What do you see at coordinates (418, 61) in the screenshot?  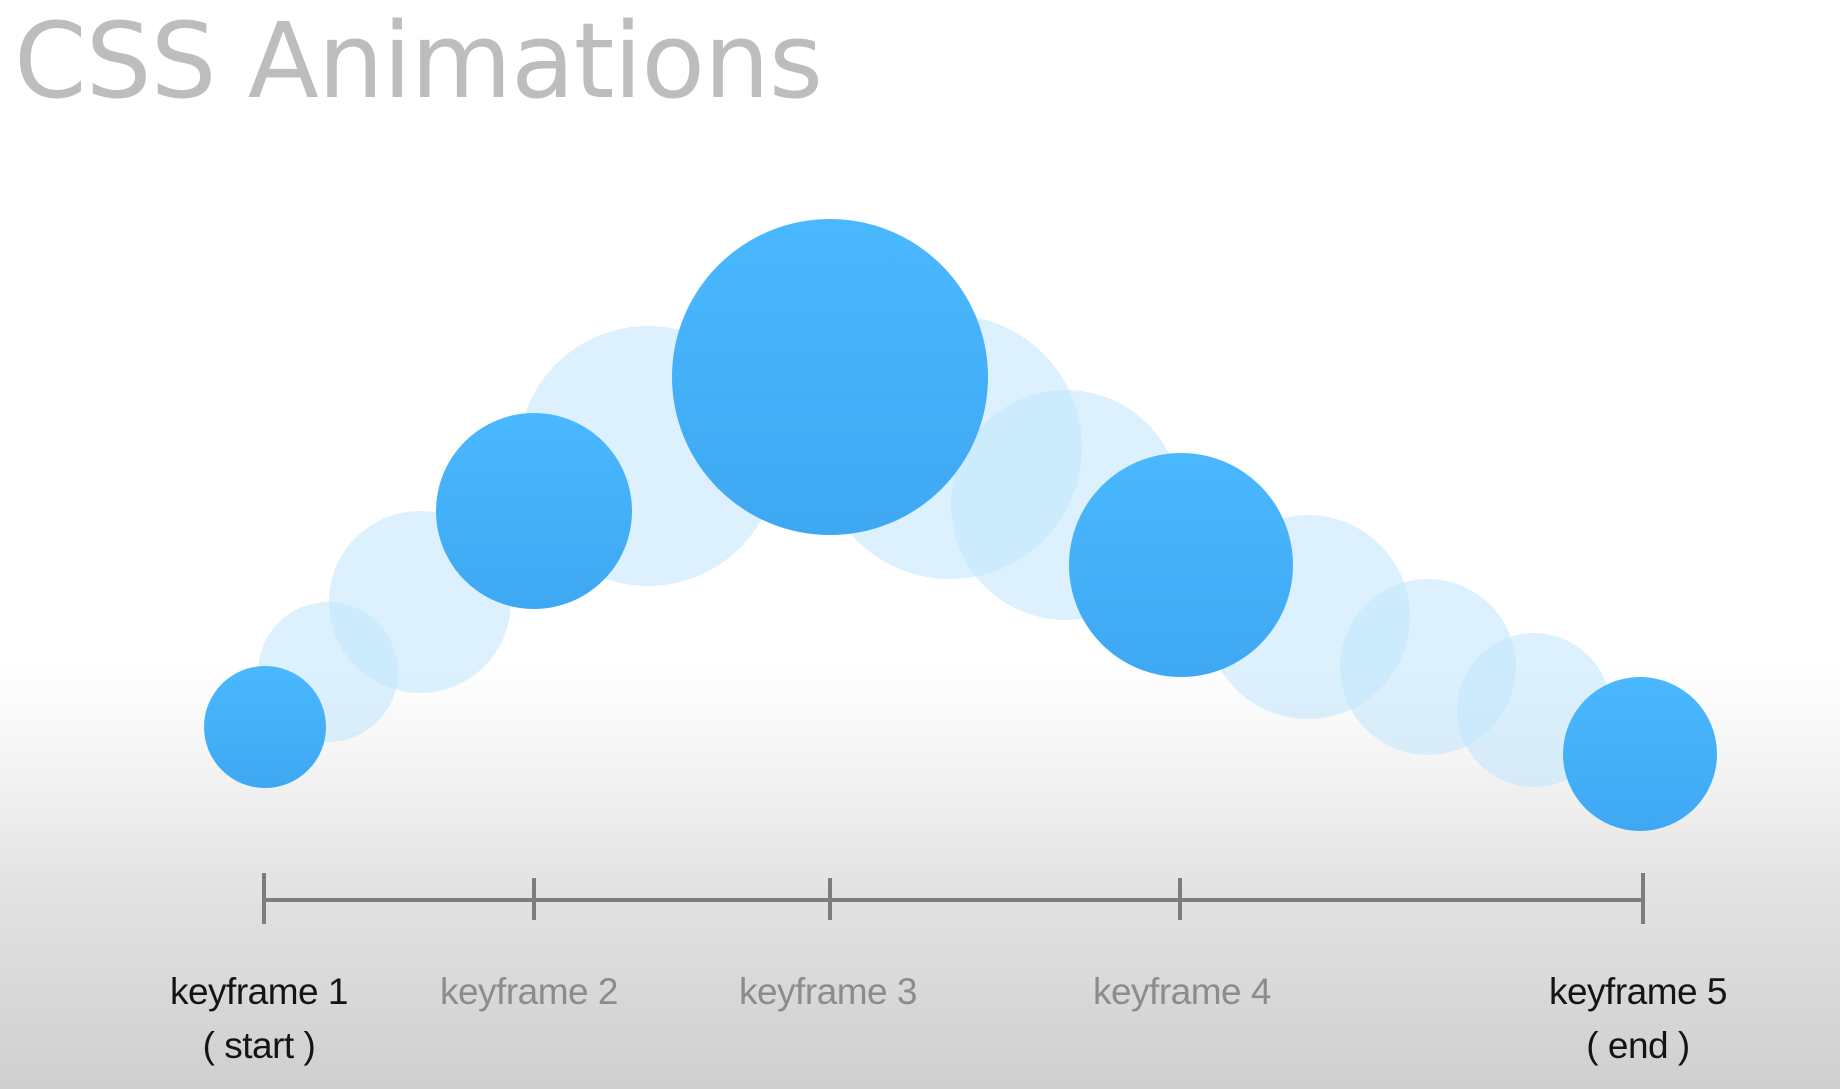 I see `slide-title: CSS Animations` at bounding box center [418, 61].